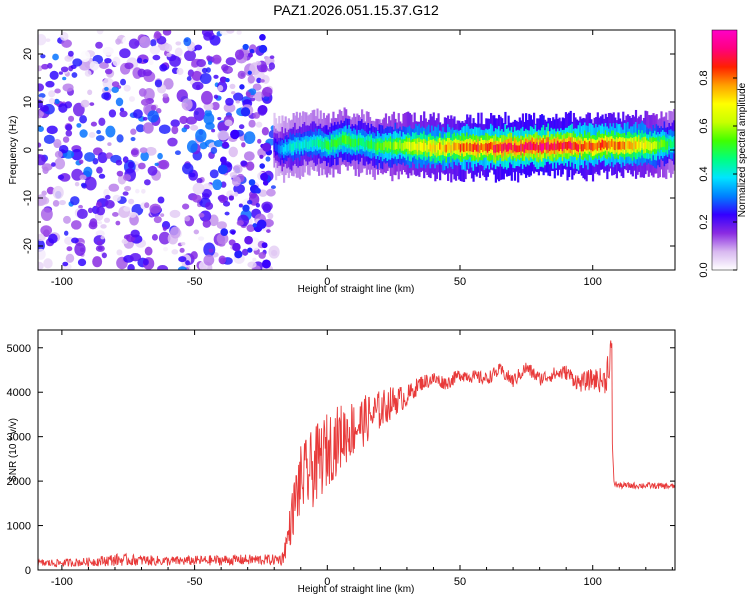  Describe the element at coordinates (356, 289) in the screenshot. I see `spectrogram-x-axis-label: Height of straight line (km)` at that location.